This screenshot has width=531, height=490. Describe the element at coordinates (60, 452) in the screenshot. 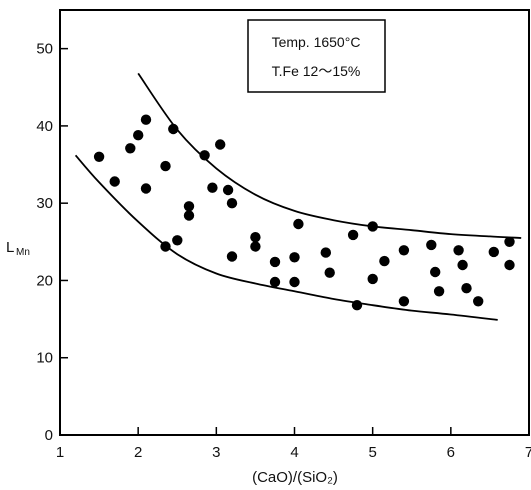

I see `x-tick-label: 1` at that location.